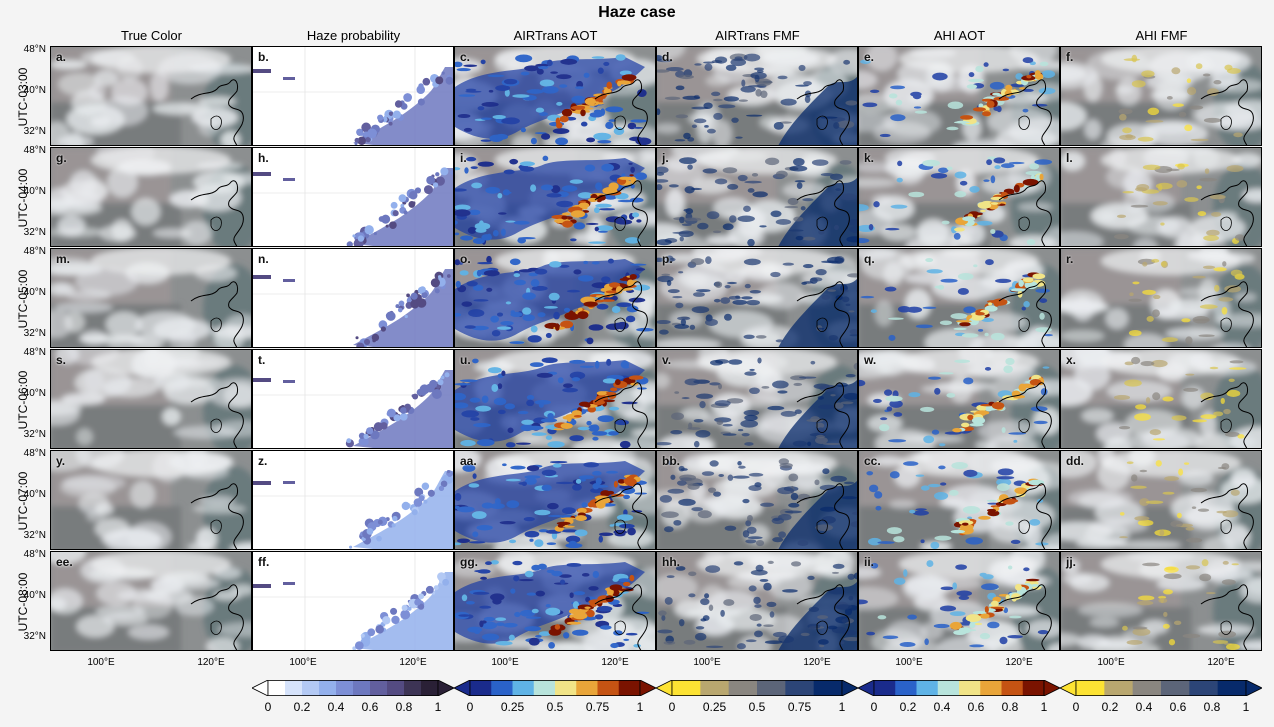 The width and height of the screenshot is (1274, 727). What do you see at coordinates (465, 360) in the screenshot?
I see `panel-letter: u.` at bounding box center [465, 360].